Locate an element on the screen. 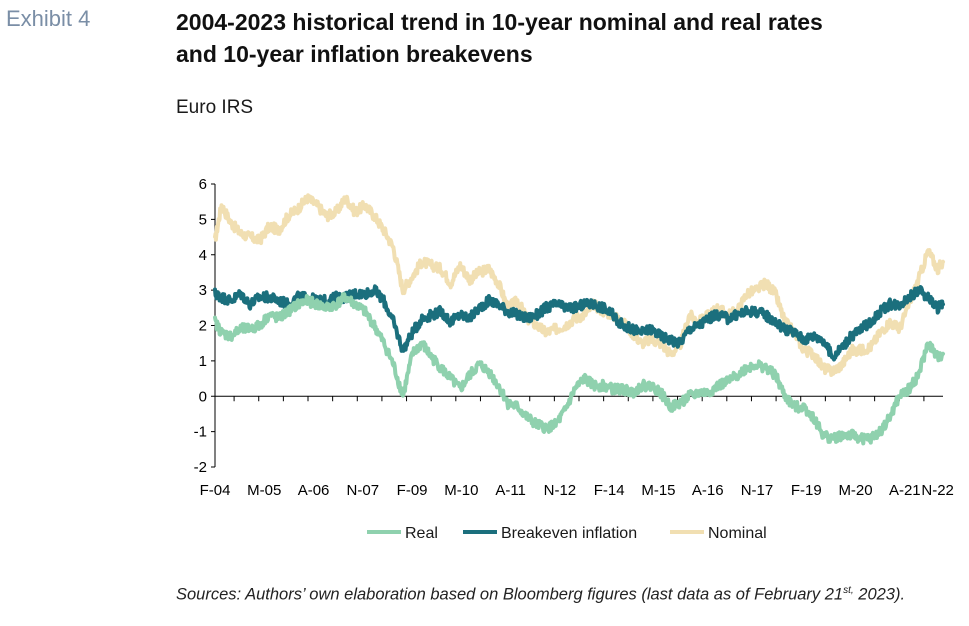 This screenshot has height=626, width=969. y-tick-label: -2 is located at coordinates (200, 467).